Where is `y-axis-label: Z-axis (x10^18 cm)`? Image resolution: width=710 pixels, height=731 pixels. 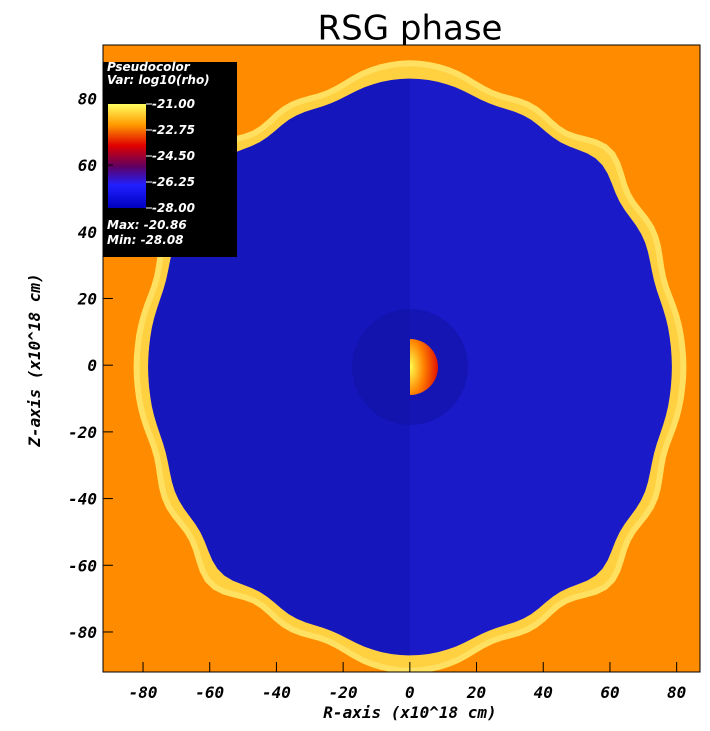 y-axis-label: Z-axis (x10^18 cm) is located at coordinates (34, 360).